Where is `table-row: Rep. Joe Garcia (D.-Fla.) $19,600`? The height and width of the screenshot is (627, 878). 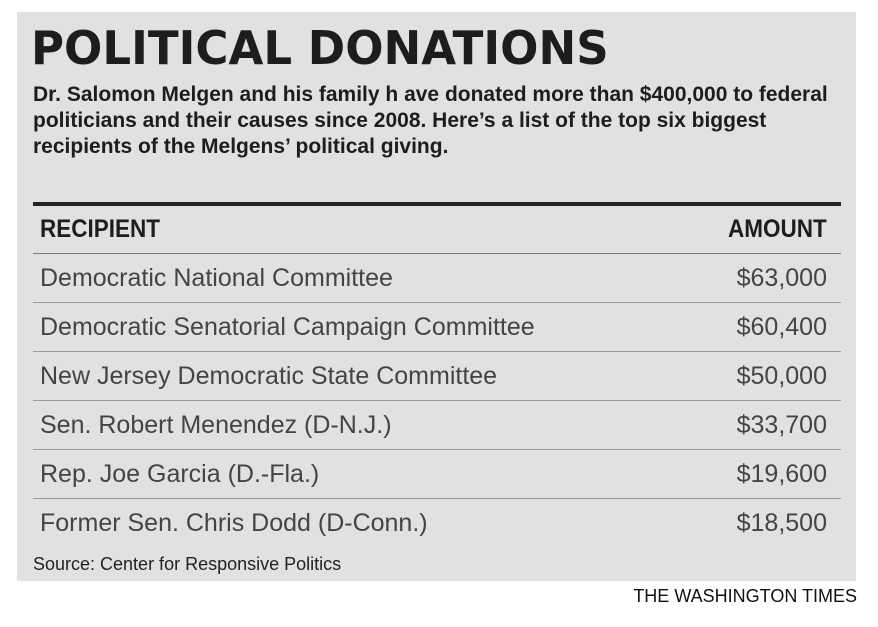
table-row: Rep. Joe Garcia (D.-Fla.) $19,600 is located at coordinates (437, 474).